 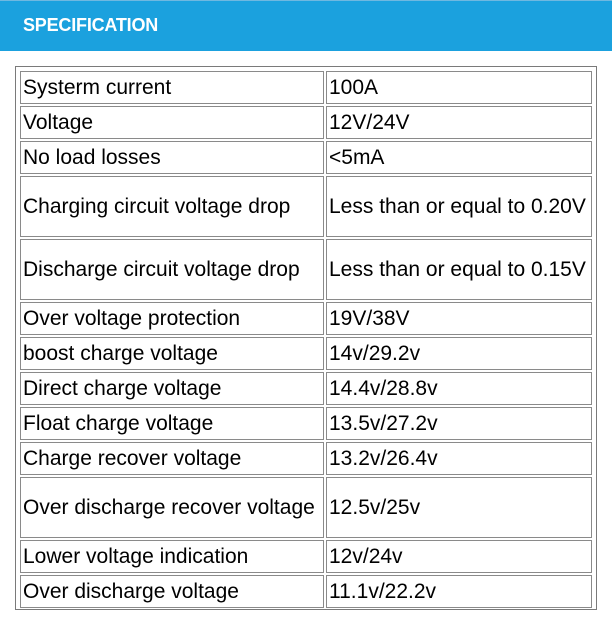 What do you see at coordinates (459, 206) in the screenshot?
I see `spec-value-cell: Less than or equal to 0.20V` at bounding box center [459, 206].